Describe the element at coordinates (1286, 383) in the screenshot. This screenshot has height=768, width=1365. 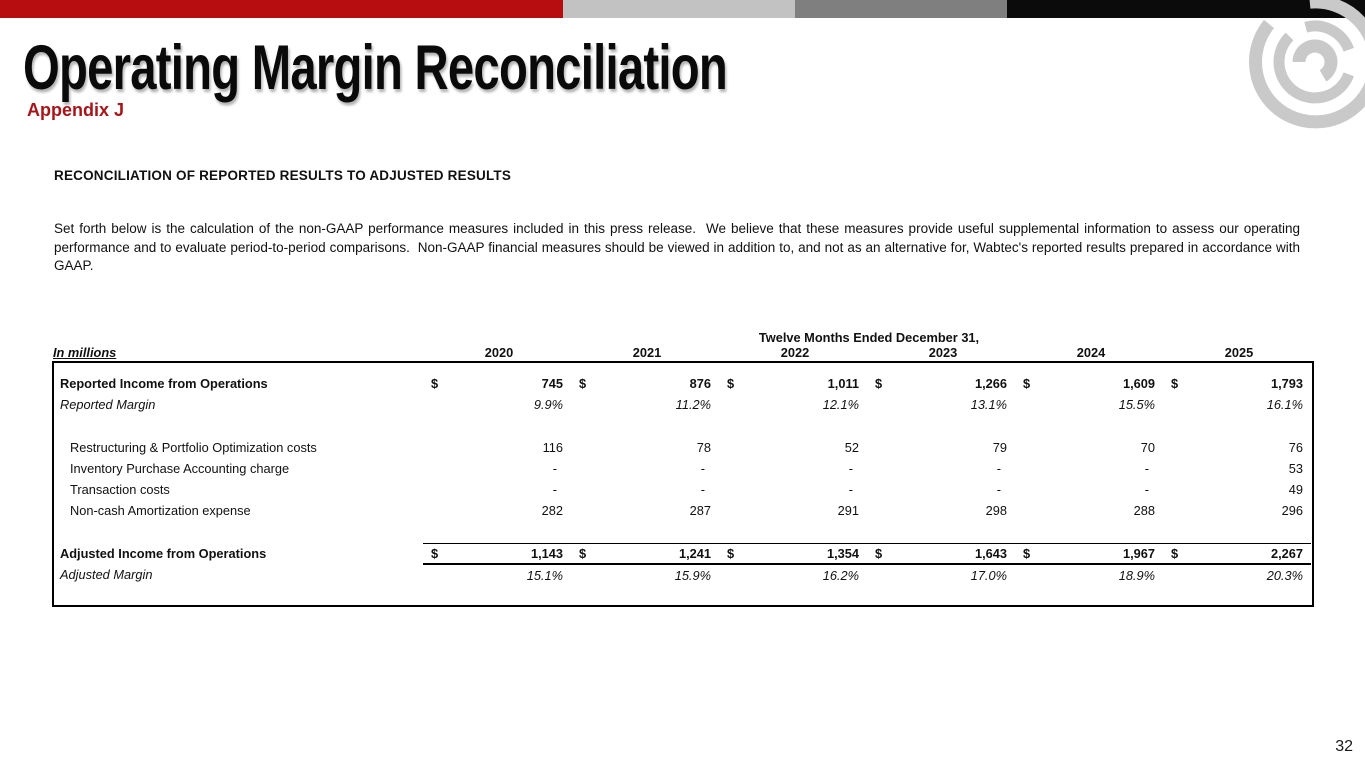
I see `cell-value: 1,793` at that location.